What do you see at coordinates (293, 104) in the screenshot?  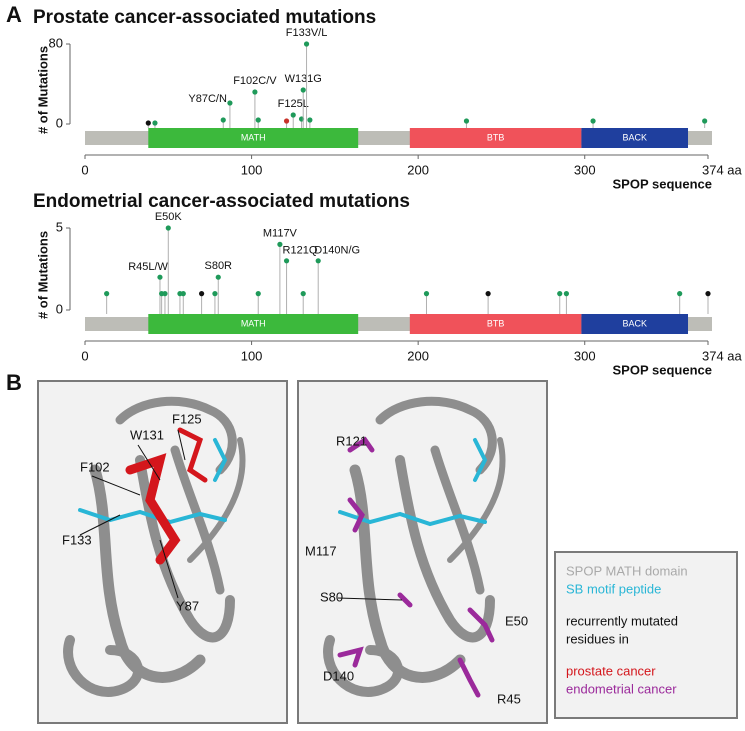 I see `mutation-label: F125L` at bounding box center [293, 104].